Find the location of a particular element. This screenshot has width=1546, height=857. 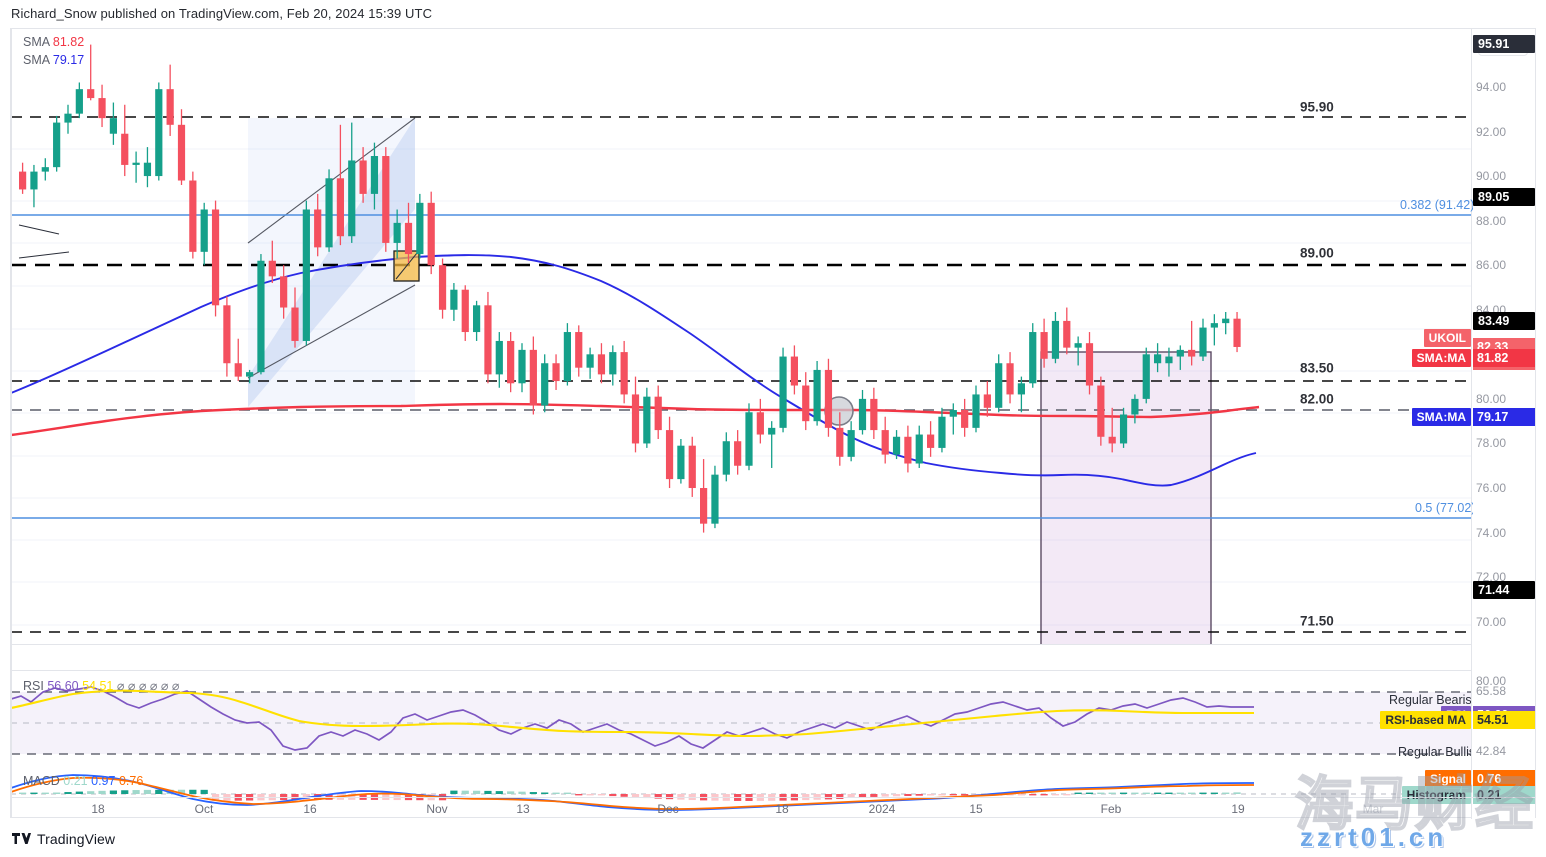

tradingview-logo: TradingView is located at coordinates (63, 839).